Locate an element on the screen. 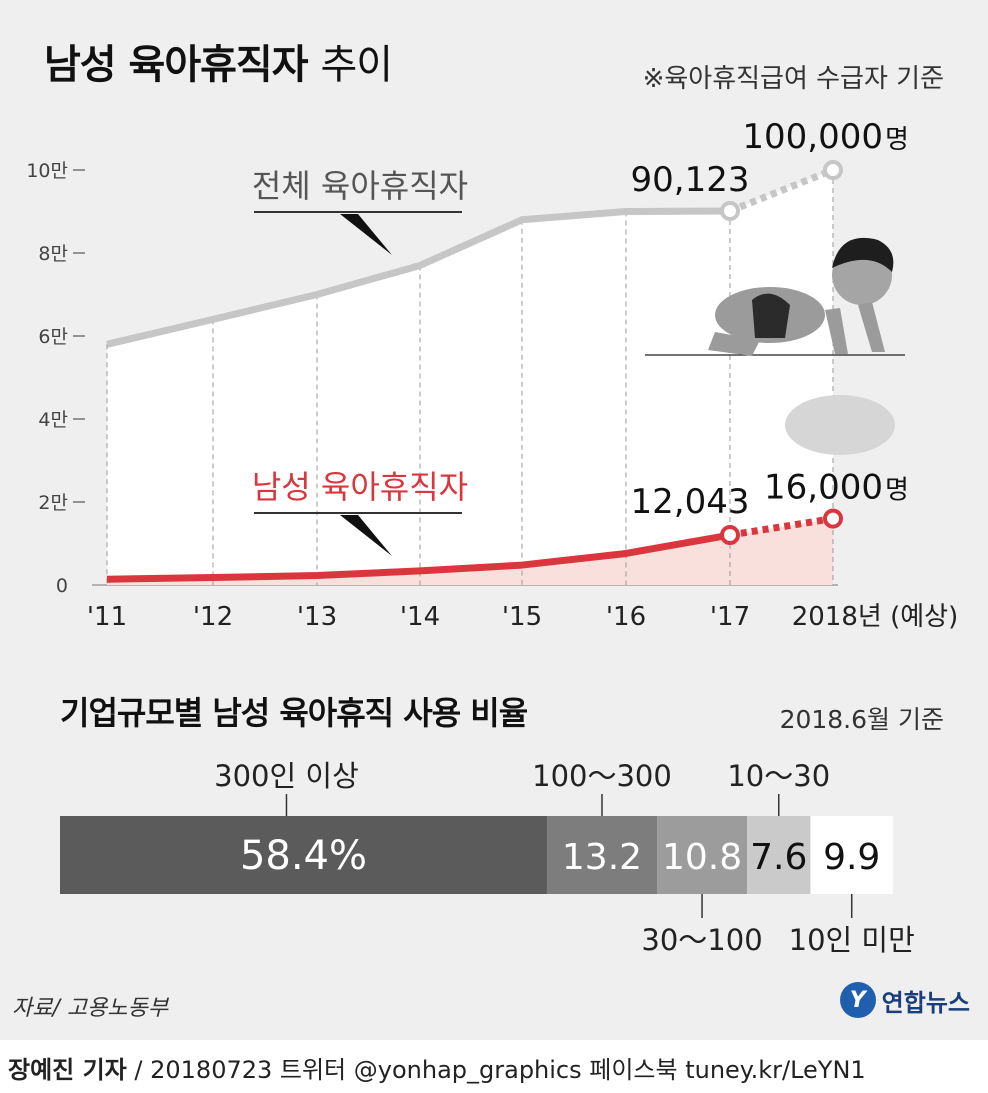 This screenshot has height=1093, width=988. bar-segment-value: 7.6 is located at coordinates (778, 857).